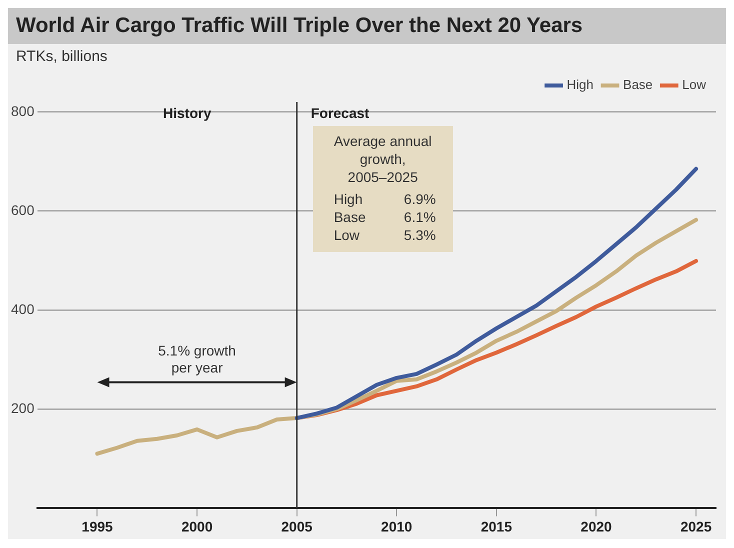 This screenshot has width=734, height=548. What do you see at coordinates (297, 526) in the screenshot?
I see `x-tick-label: 2005` at bounding box center [297, 526].